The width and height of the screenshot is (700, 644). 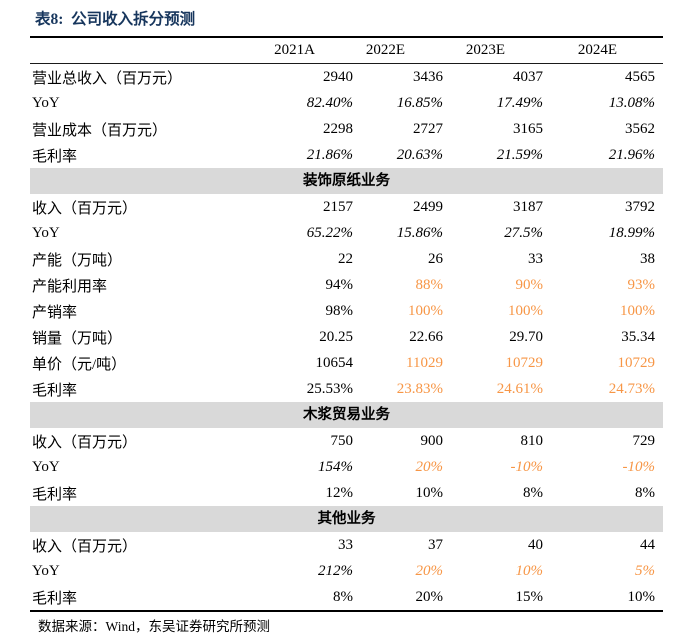 I want to click on value-cell: 18.99%, so click(x=631, y=232).